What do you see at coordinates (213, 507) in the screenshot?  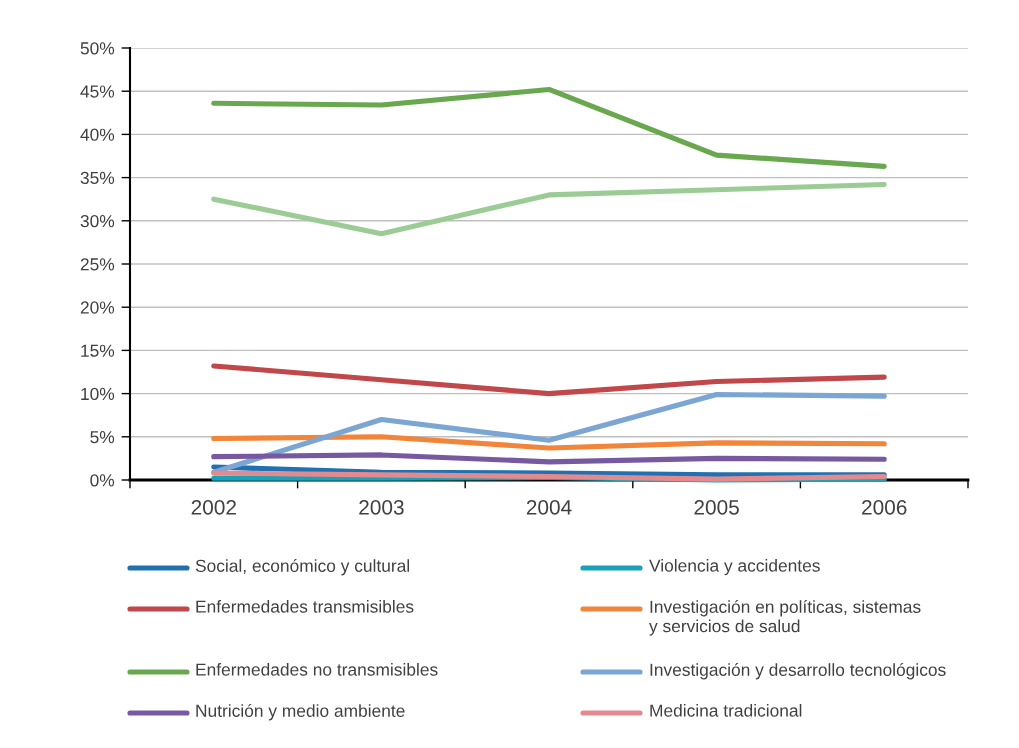 I see `x-tick-label: 2002` at bounding box center [213, 507].